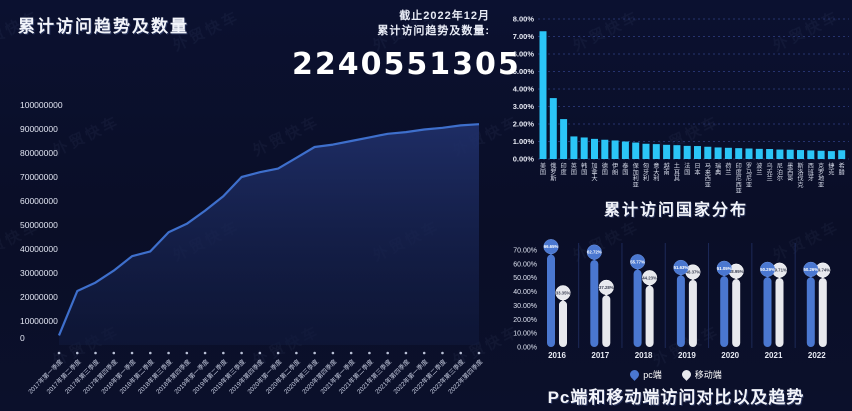 The height and width of the screenshot is (411, 852). Describe the element at coordinates (774, 355) in the screenshot. I see `x-axis-tick-label: 2021` at that location.